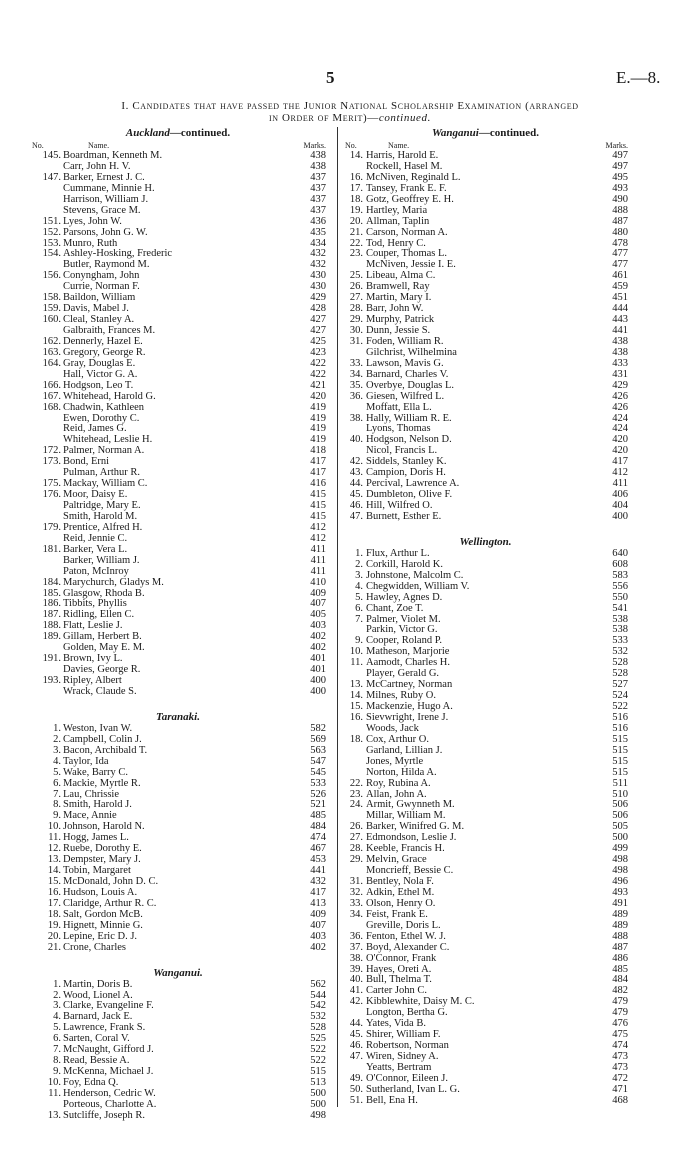 The height and width of the screenshot is (1157, 700). Describe the element at coordinates (318, 772) in the screenshot. I see `marks-value: 545` at that location.